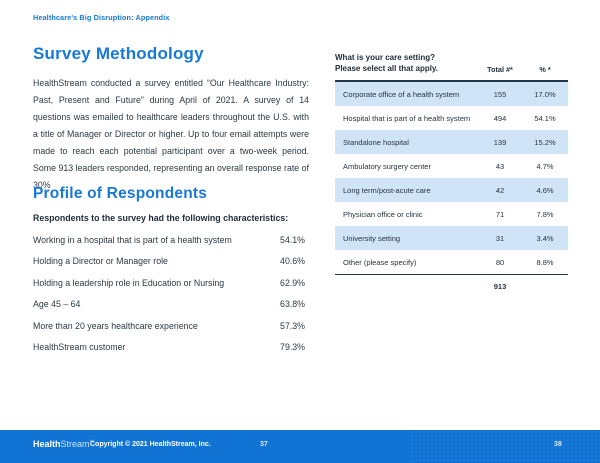  Describe the element at coordinates (387, 68) in the screenshot. I see `table-question-line2: Please select all that apply.` at that location.